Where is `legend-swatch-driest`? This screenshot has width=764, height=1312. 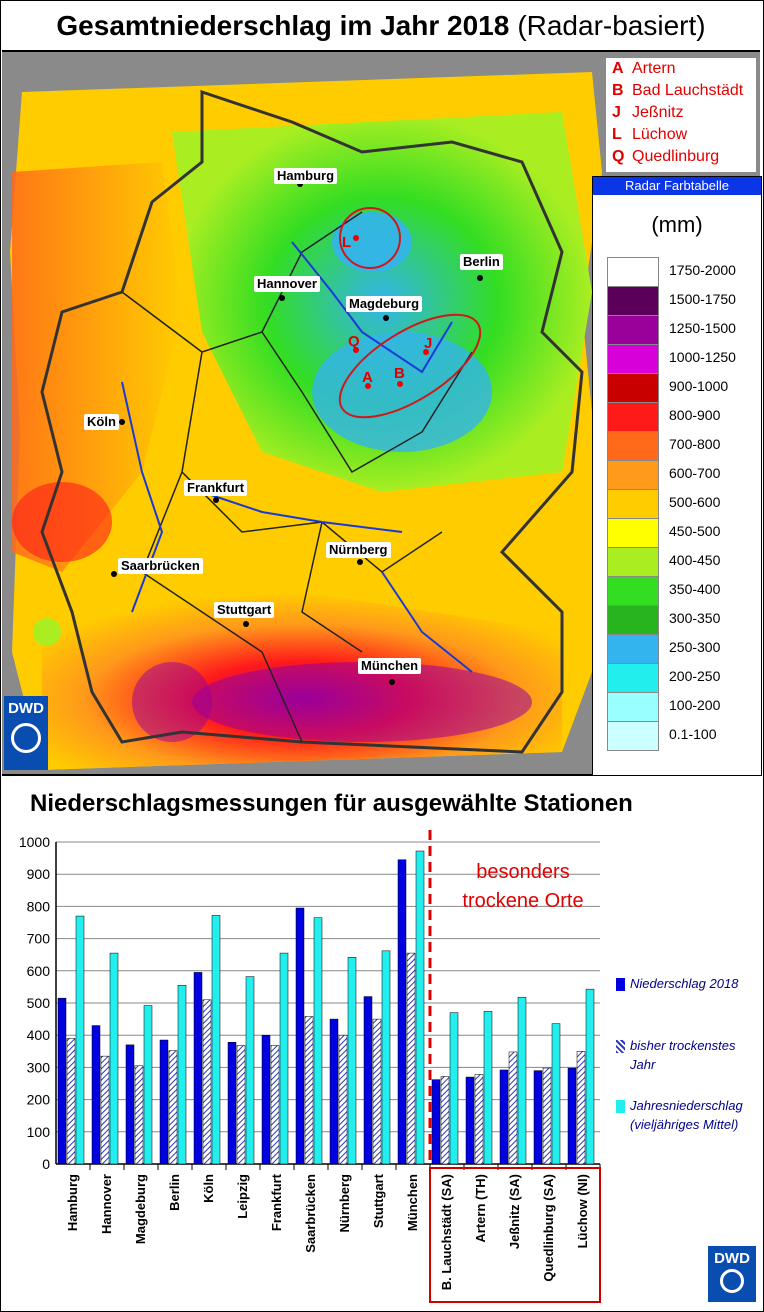
legend-swatch-driest is located at coordinates (620, 1046).